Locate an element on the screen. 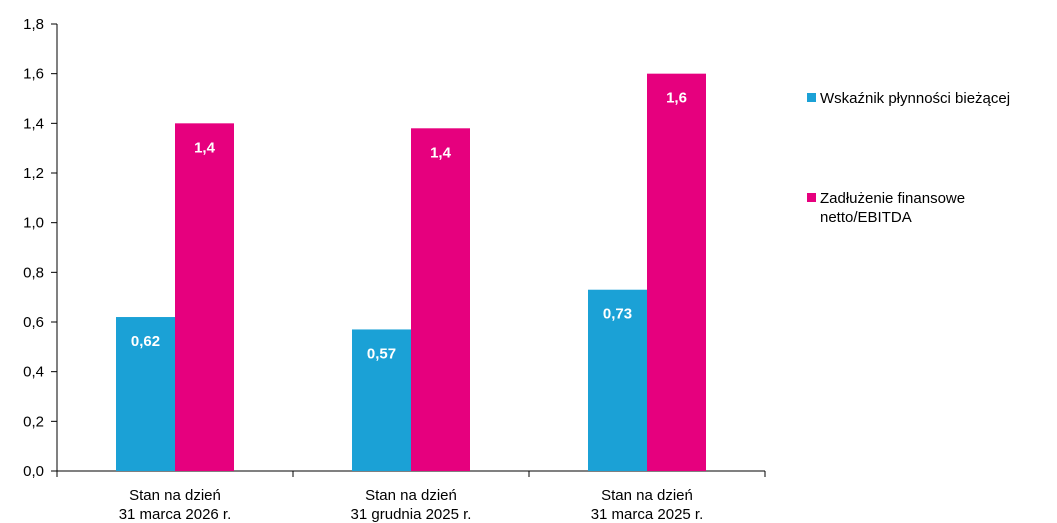 The width and height of the screenshot is (1057, 523). x-category-label: 31 marca 2025 r. is located at coordinates (647, 514).